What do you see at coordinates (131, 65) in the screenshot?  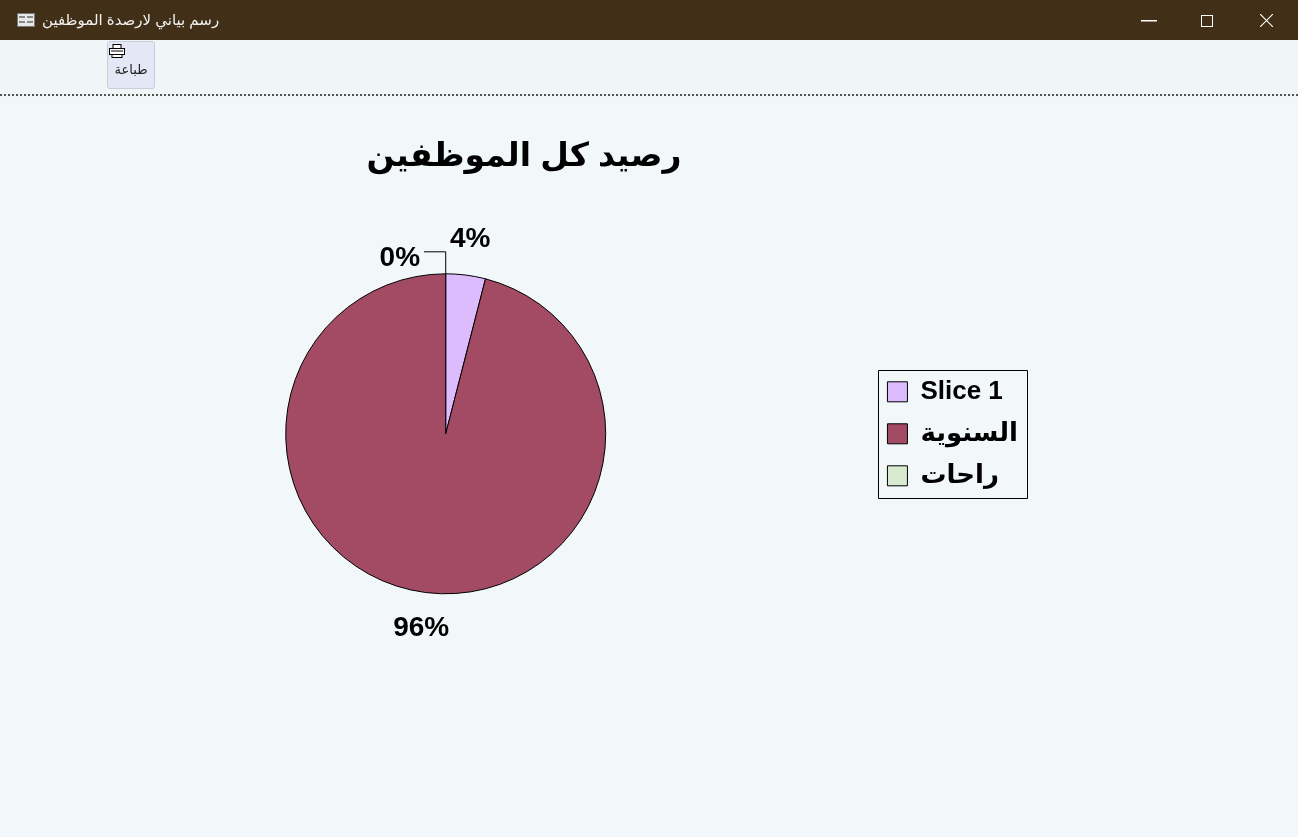 I see `print-button: طباعة` at bounding box center [131, 65].